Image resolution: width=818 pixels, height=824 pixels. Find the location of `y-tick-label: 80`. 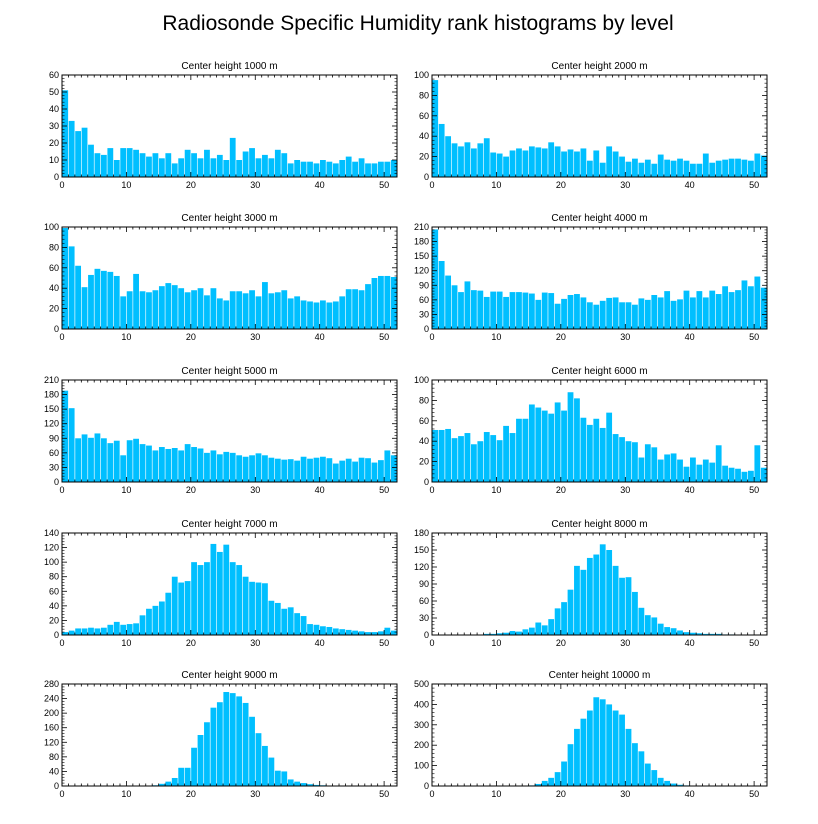

y-tick-label: 80 is located at coordinates (54, 577).